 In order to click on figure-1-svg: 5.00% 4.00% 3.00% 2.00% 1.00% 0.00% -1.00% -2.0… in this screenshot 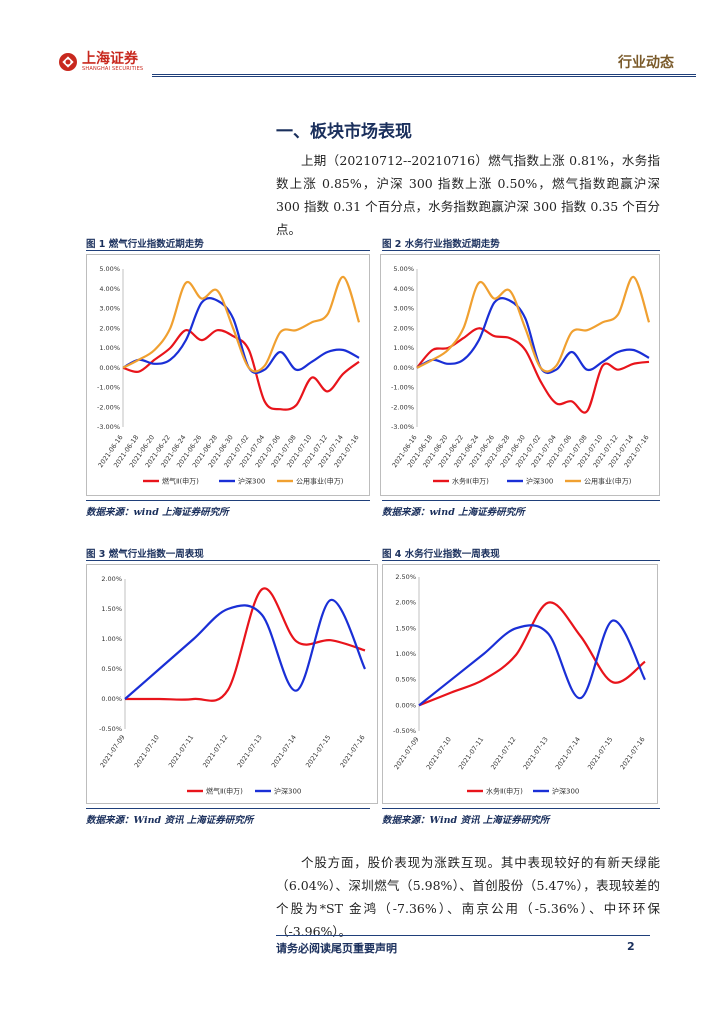, I will do `click(228, 375)`.